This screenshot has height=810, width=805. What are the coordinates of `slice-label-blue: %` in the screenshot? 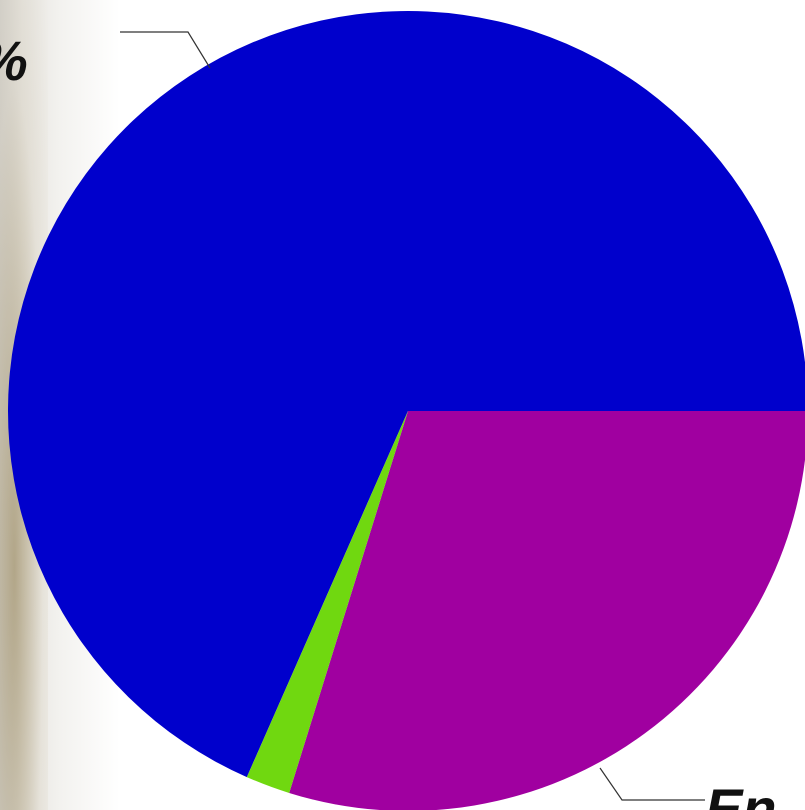 It's located at (14, 60).